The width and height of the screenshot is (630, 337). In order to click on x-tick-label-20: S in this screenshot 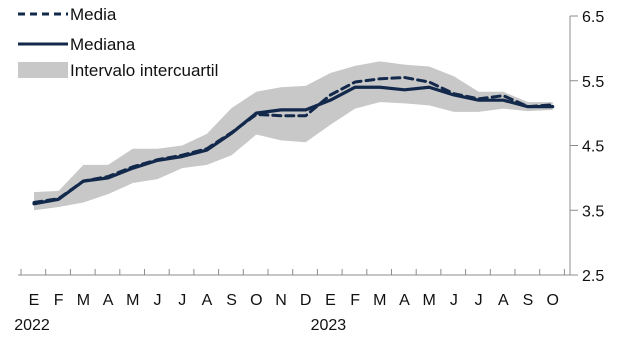, I will do `click(528, 300)`.